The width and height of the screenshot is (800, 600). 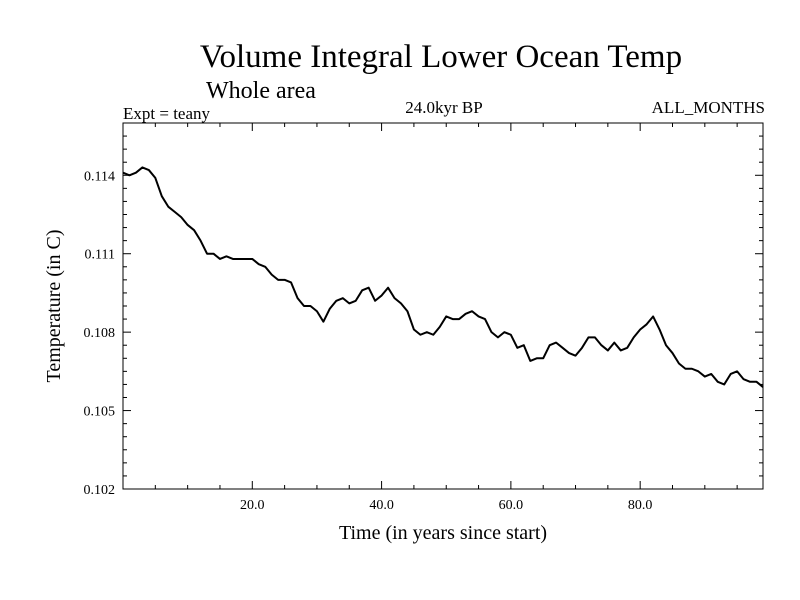 I want to click on x-tick-label: 40.0, so click(x=381, y=505).